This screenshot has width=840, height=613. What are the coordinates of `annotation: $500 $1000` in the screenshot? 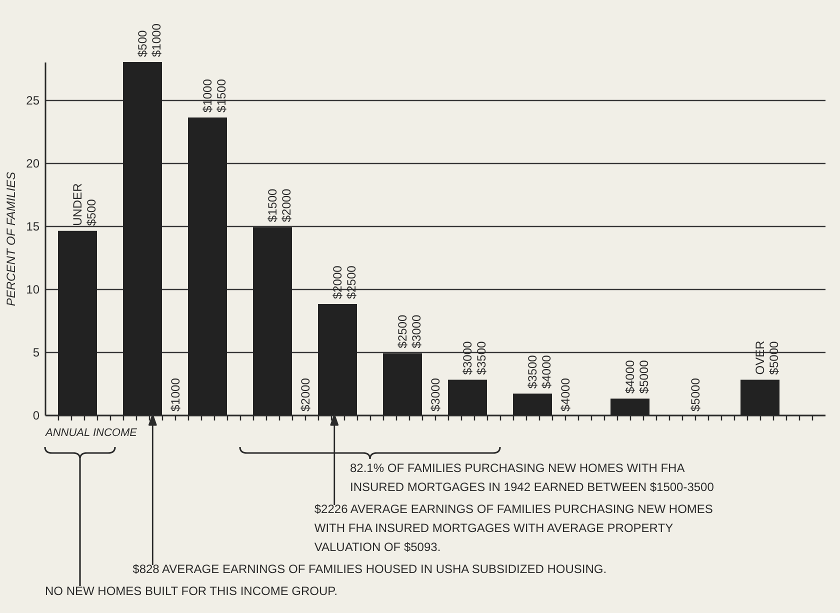 It's located at (150, 40).